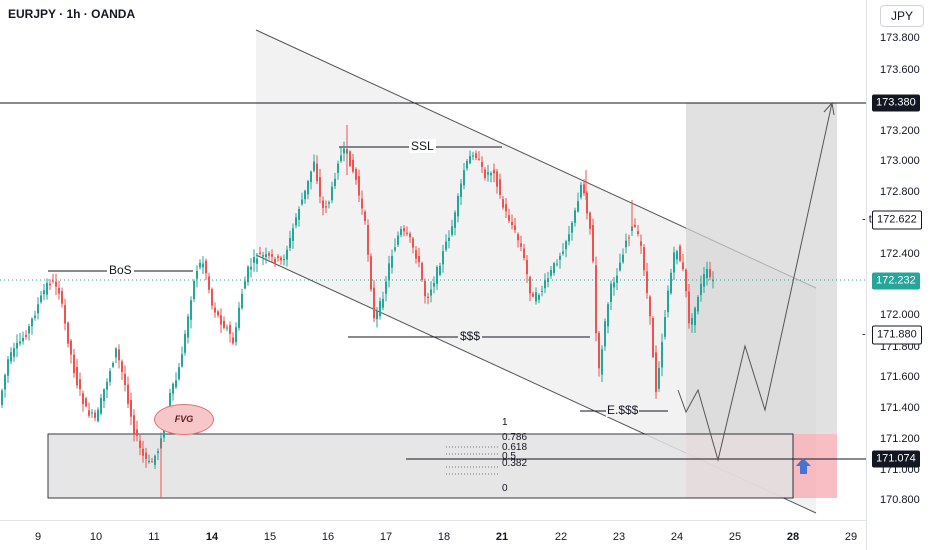 Image resolution: width=932 pixels, height=550 pixels. I want to click on price-tick: 173.800, so click(900, 38).